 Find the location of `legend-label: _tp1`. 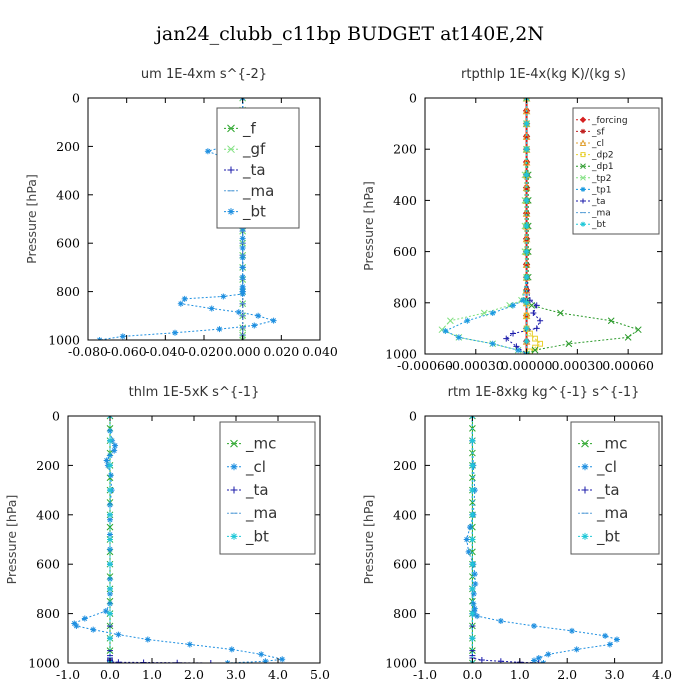

legend-label: _tp1 is located at coordinates (601, 190).